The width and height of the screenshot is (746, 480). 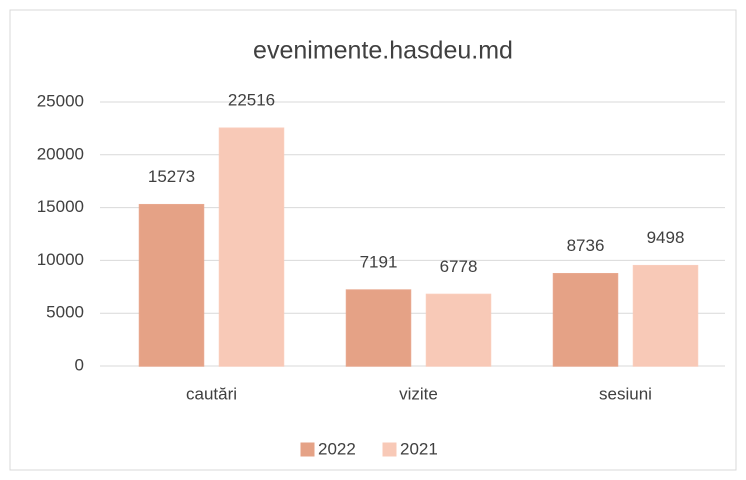 I want to click on y-tick-label: 10000, so click(x=60, y=259).